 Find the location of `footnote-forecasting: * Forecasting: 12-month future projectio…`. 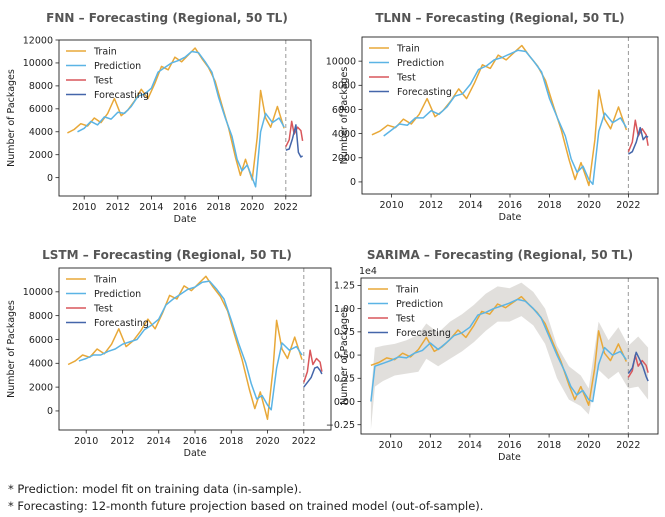

footnote-forecasting: * Forecasting: 12-month future projectio… is located at coordinates (246, 506).